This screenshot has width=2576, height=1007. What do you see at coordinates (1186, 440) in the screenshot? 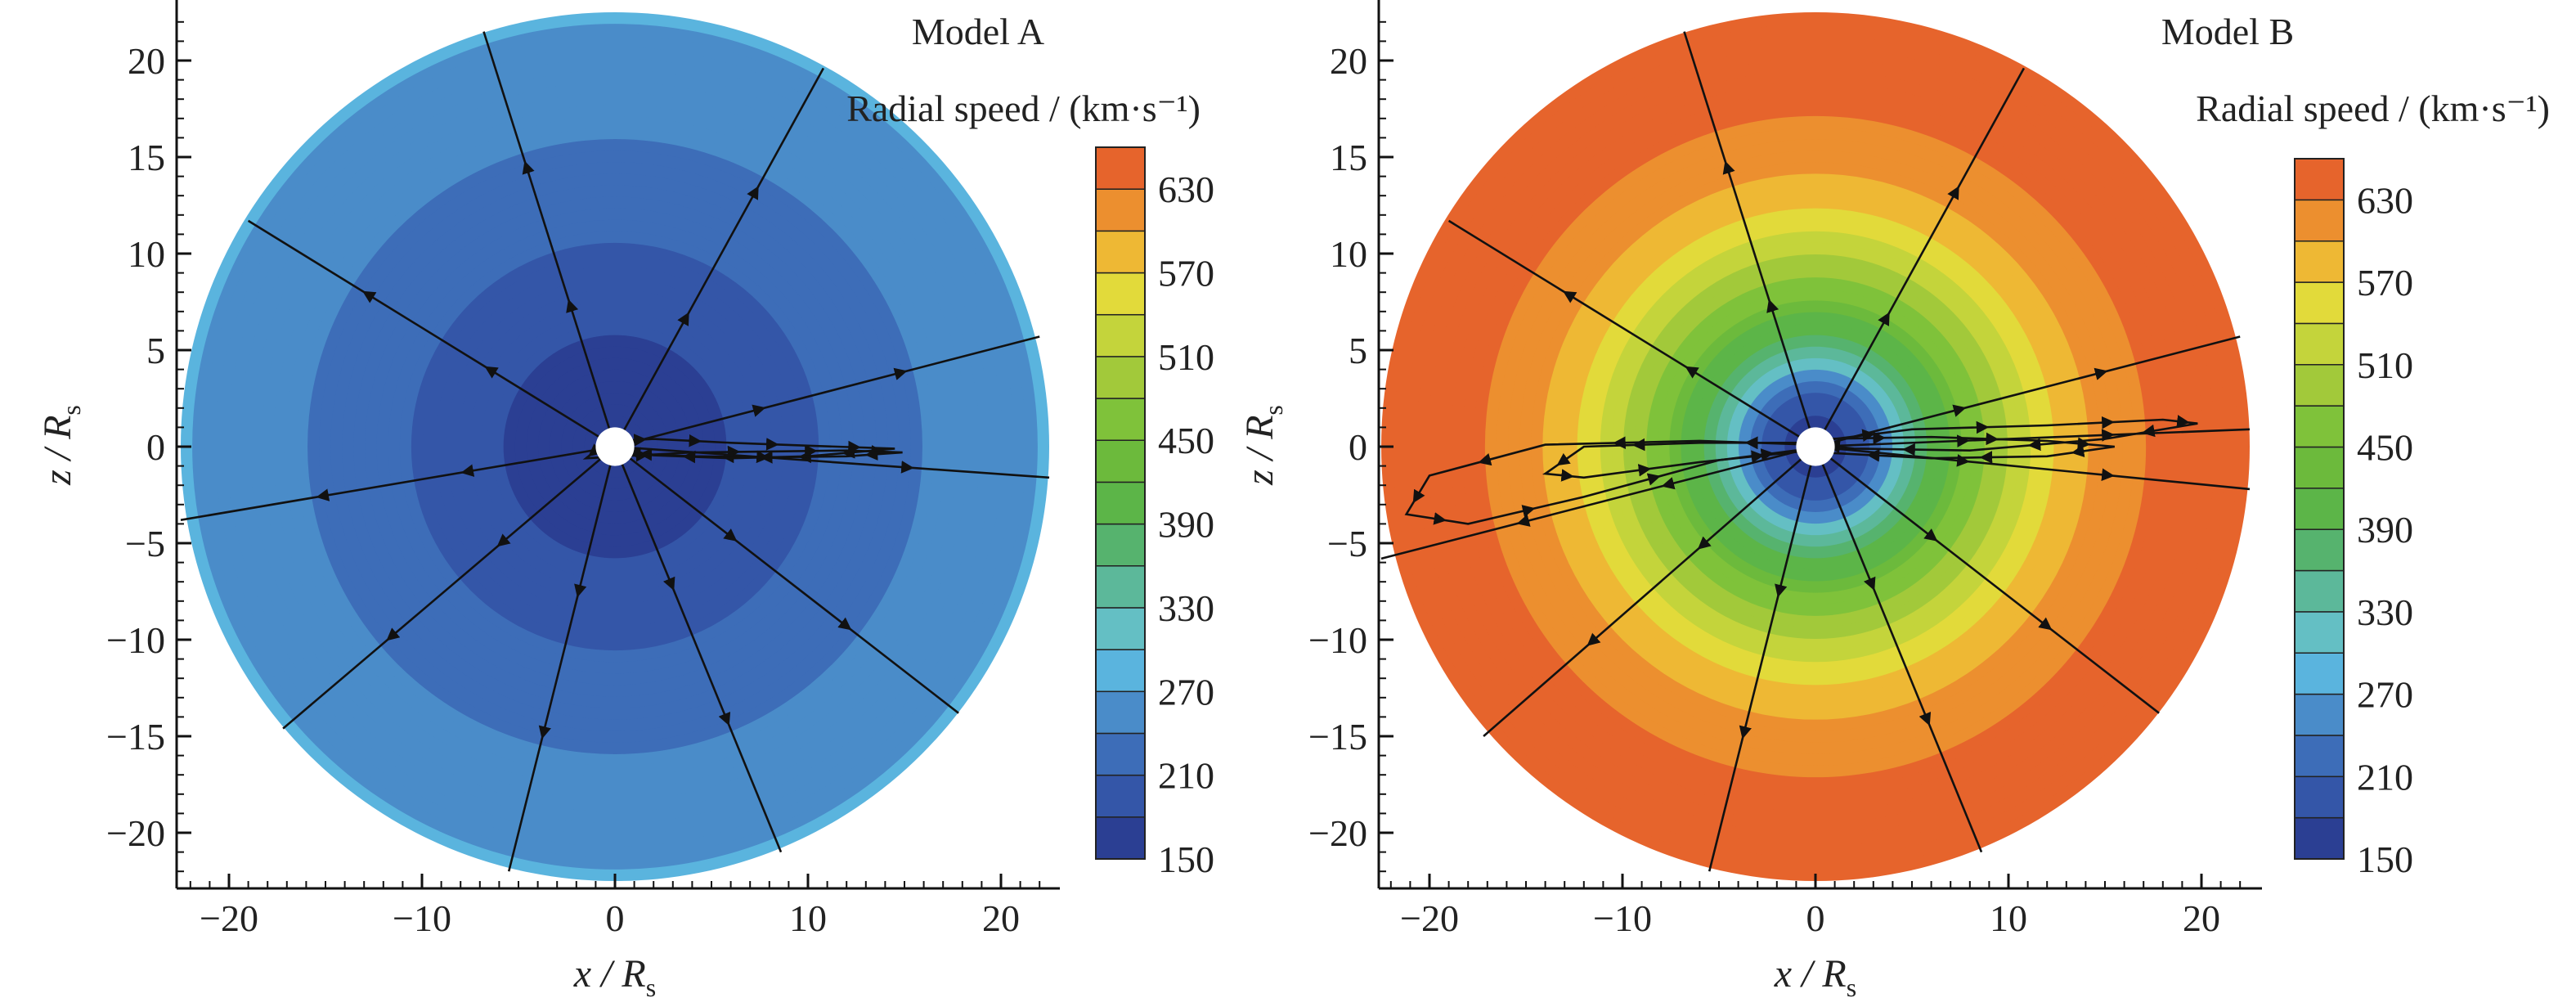
I see `colorbar-tick-label: 450` at bounding box center [1186, 440].